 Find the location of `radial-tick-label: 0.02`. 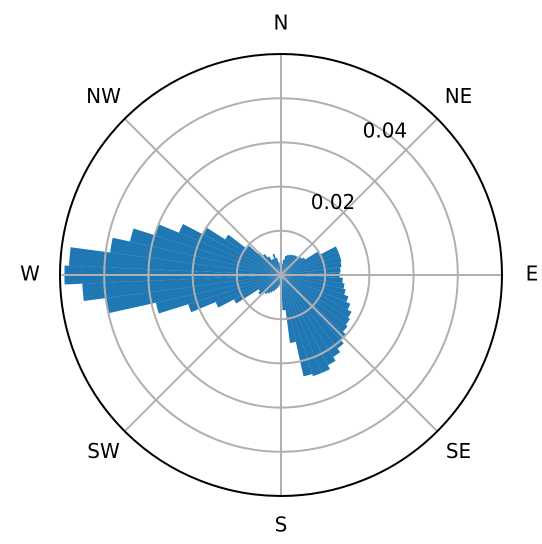

radial-tick-label: 0.02 is located at coordinates (333, 202).